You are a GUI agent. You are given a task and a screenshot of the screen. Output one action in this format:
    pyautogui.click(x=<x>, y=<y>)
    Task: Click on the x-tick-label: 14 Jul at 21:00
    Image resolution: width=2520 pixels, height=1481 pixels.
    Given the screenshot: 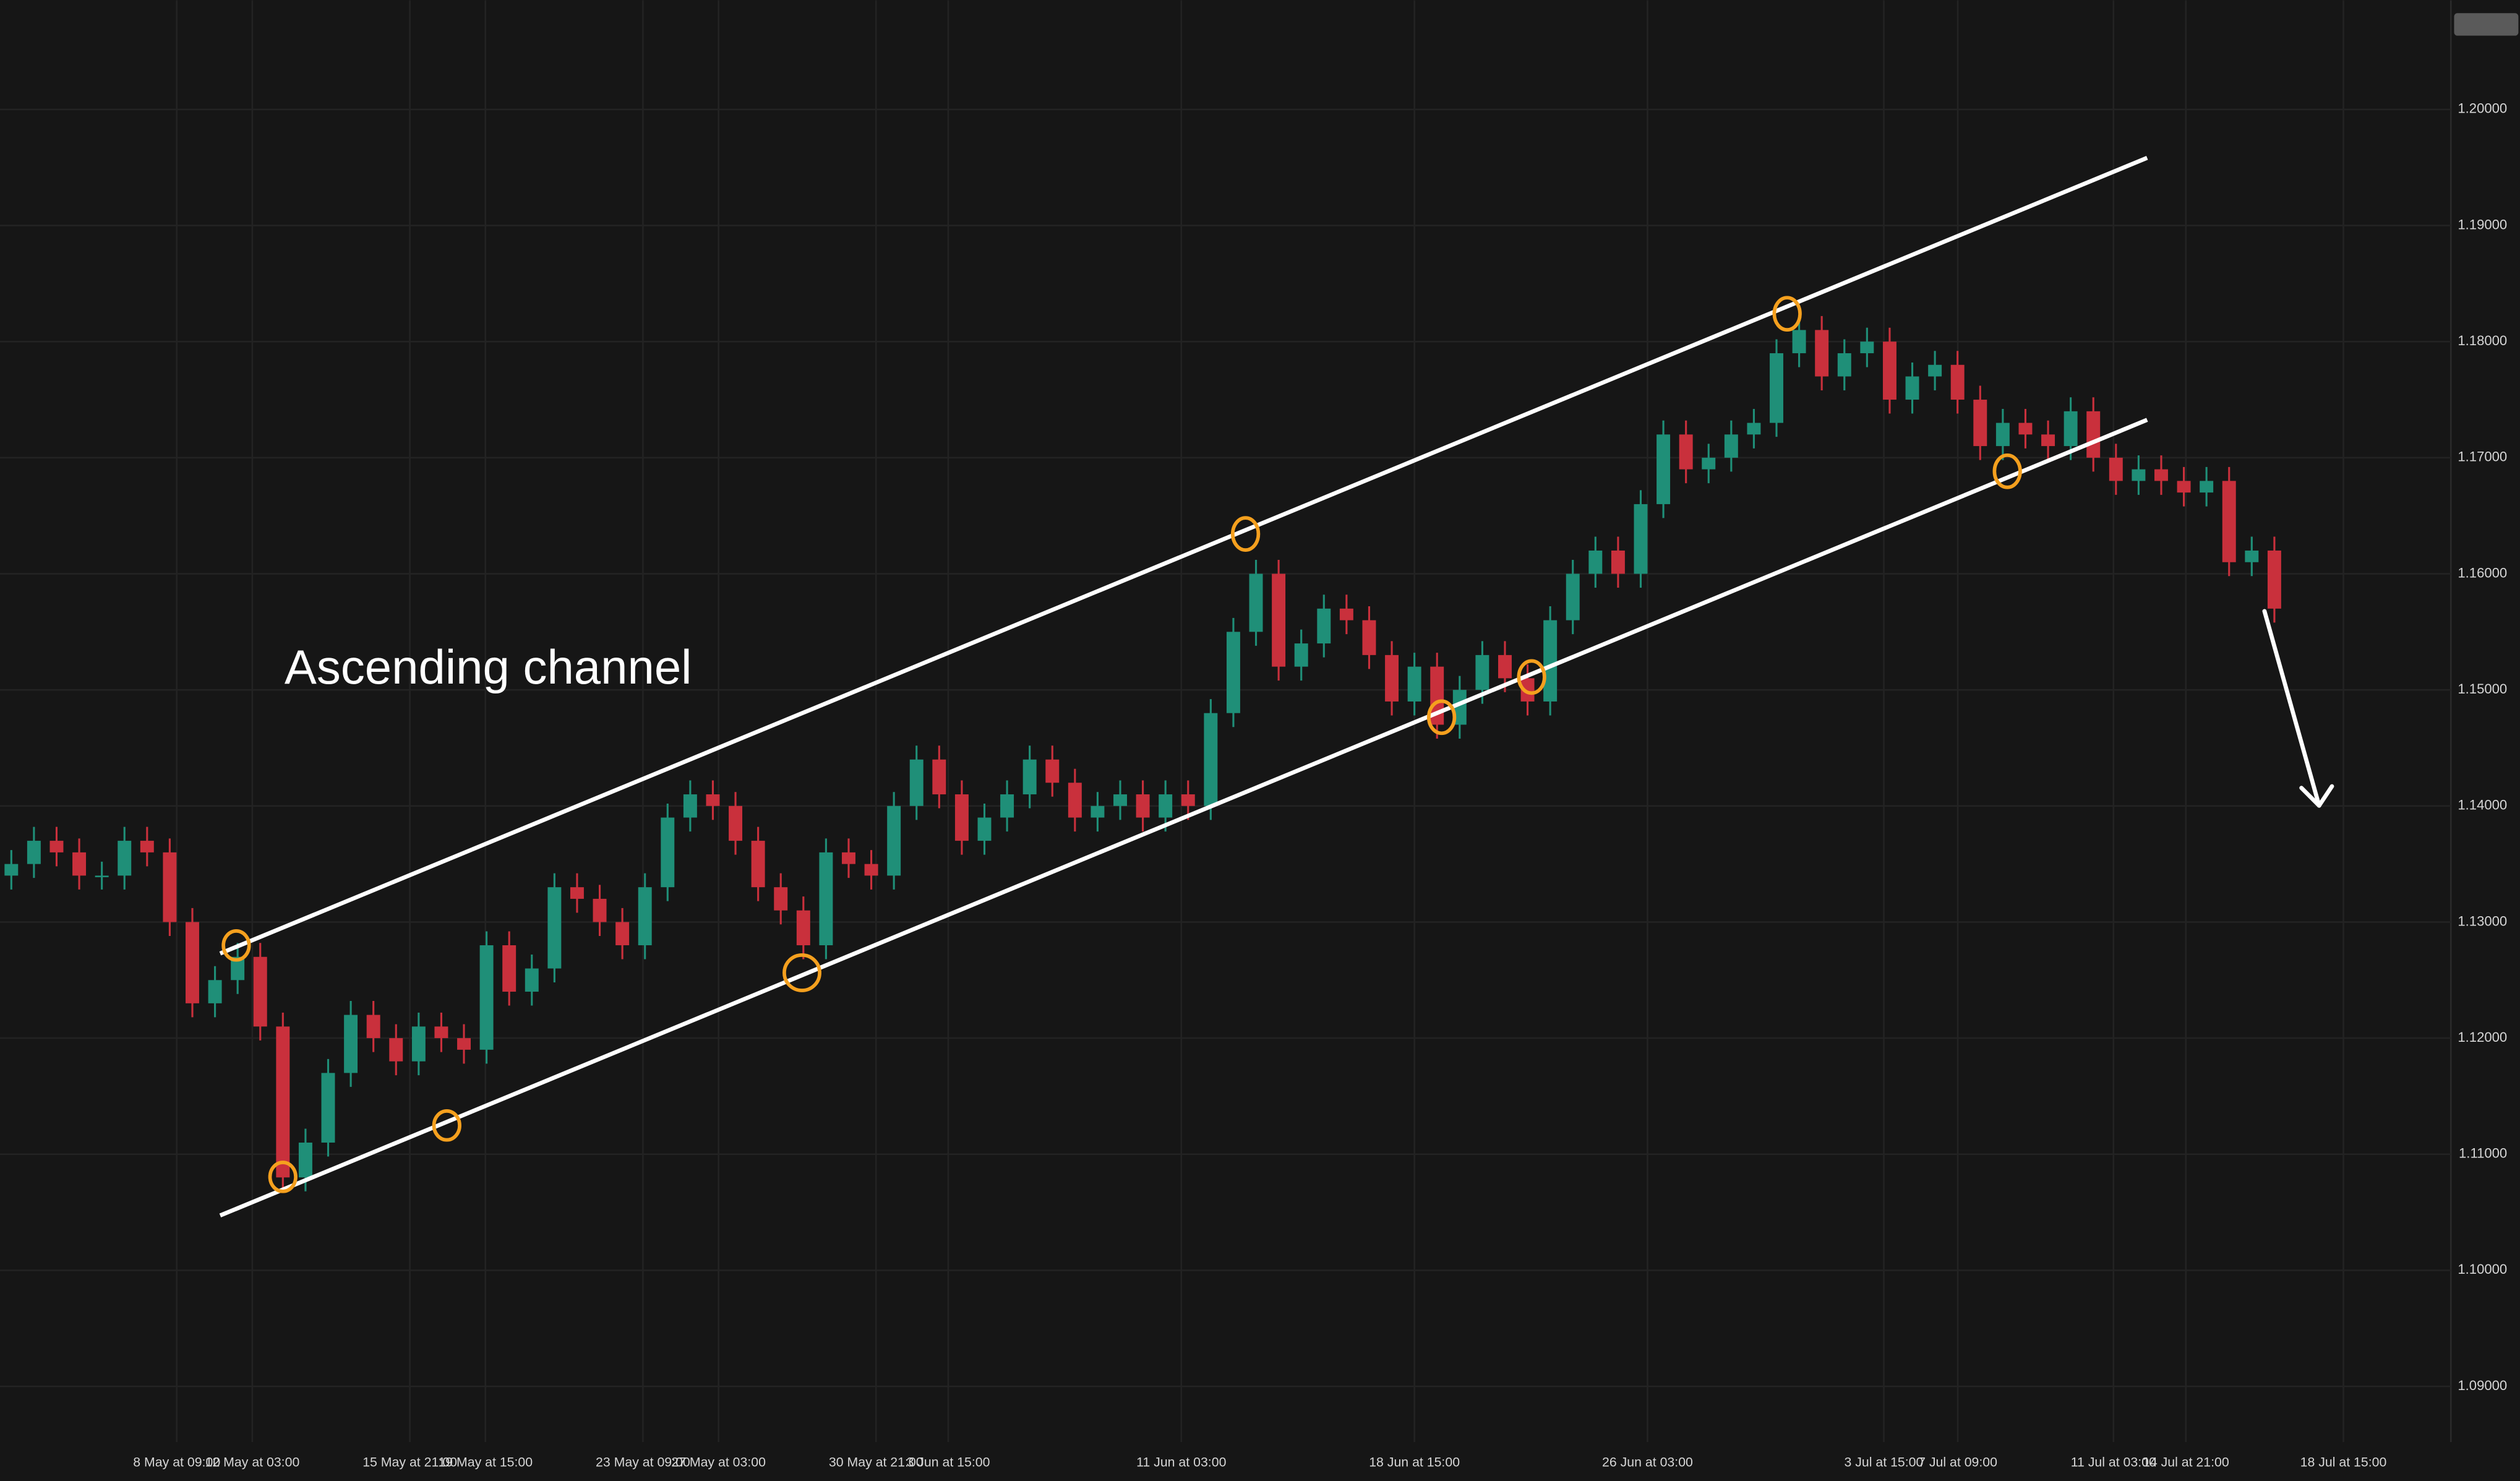 What is the action you would take?
    pyautogui.click(x=2186, y=1462)
    